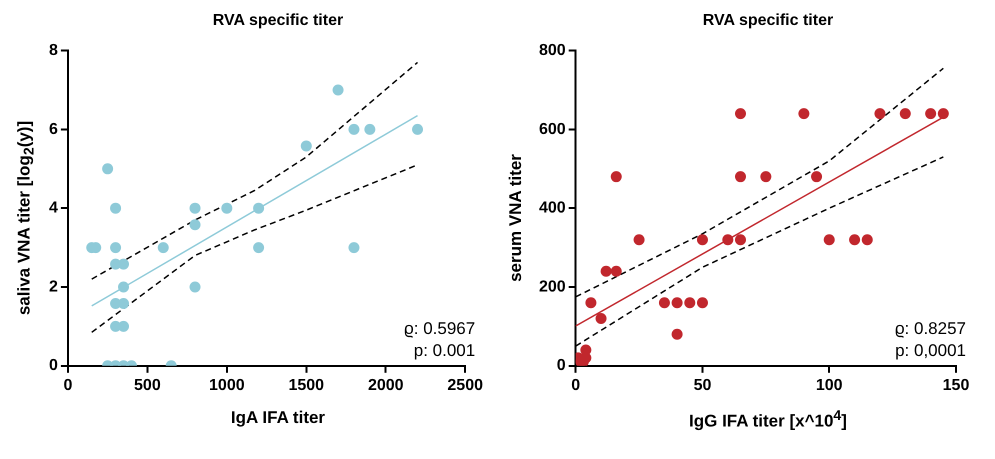  What do you see at coordinates (227, 385) in the screenshot?
I see `x-tick-label: 1000` at bounding box center [227, 385].